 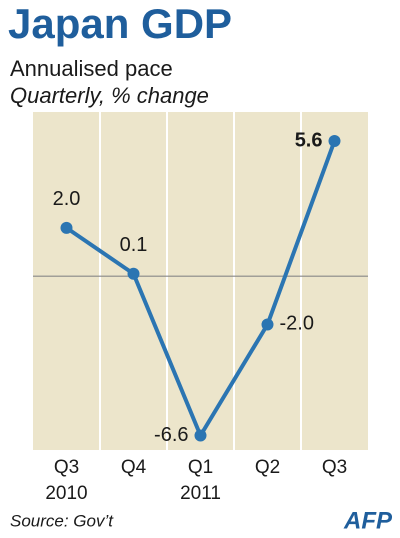 I want to click on x-tick-label: Q4, so click(x=134, y=467).